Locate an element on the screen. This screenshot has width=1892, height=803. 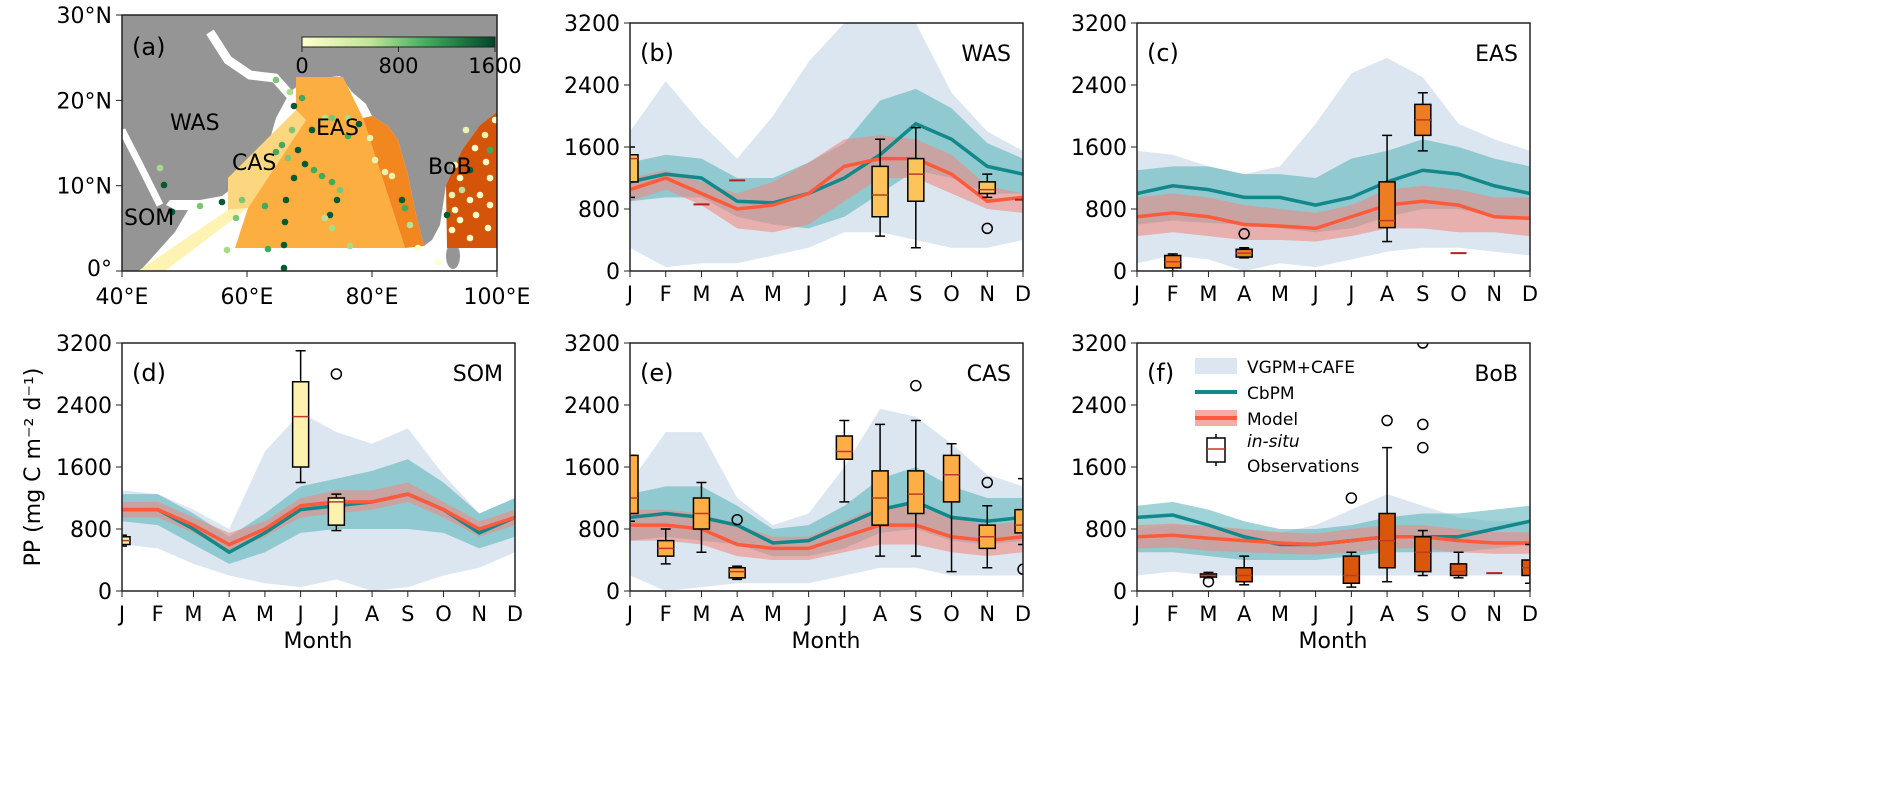
region-bob is located at coordinates (471, 180).